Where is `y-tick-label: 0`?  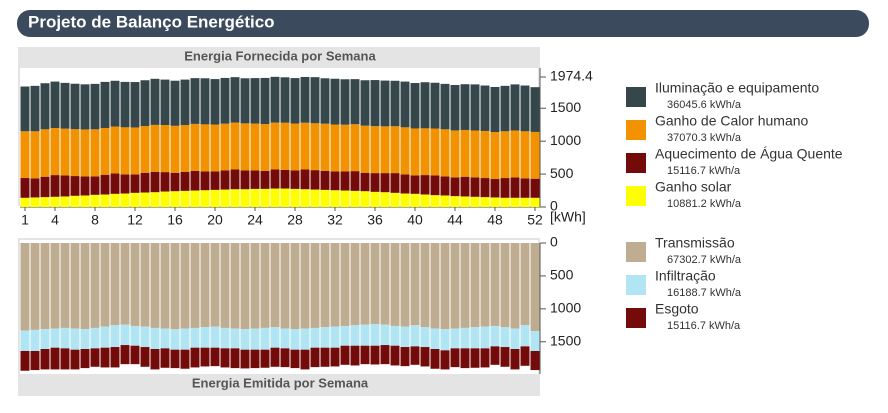 y-tick-label: 0 is located at coordinates (554, 242).